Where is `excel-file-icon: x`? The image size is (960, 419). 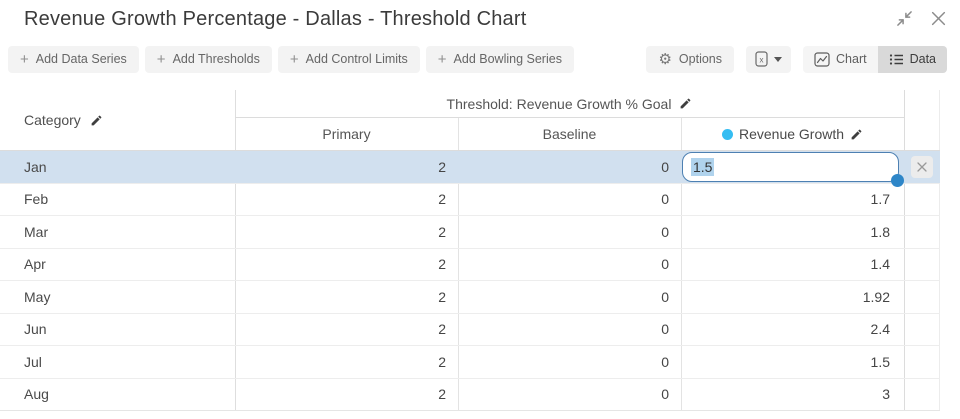 excel-file-icon: x is located at coordinates (761, 59).